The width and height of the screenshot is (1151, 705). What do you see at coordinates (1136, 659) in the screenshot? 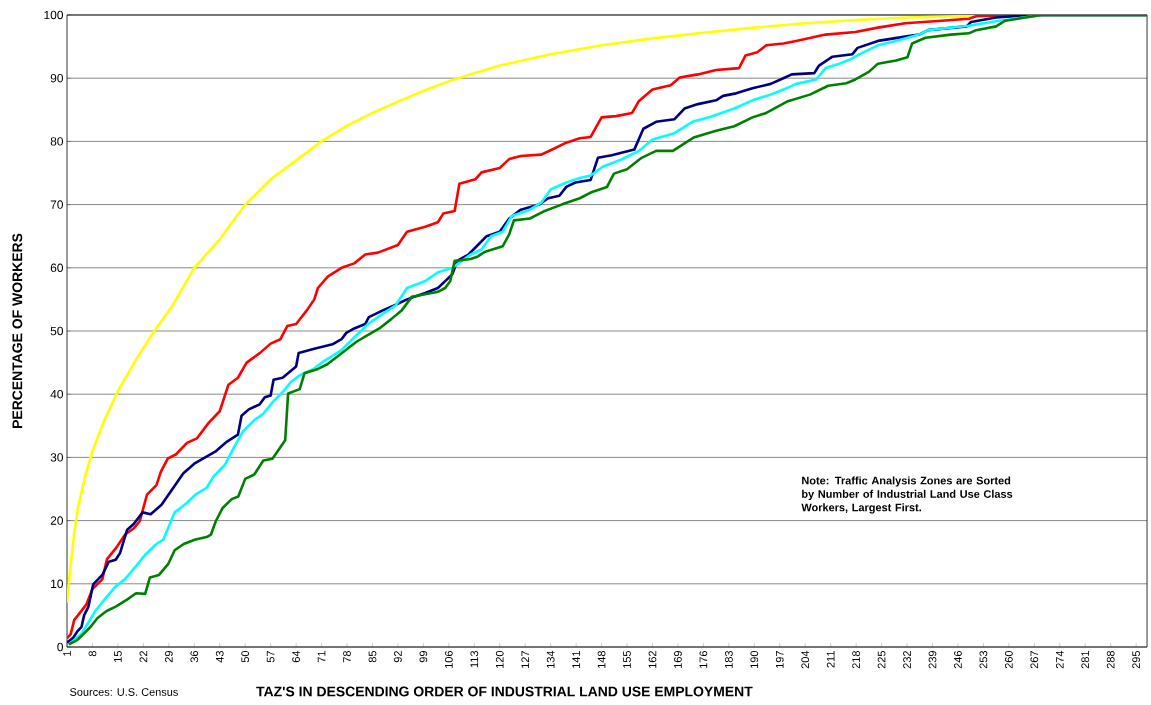
I see `x-tick-label: 295` at bounding box center [1136, 659].